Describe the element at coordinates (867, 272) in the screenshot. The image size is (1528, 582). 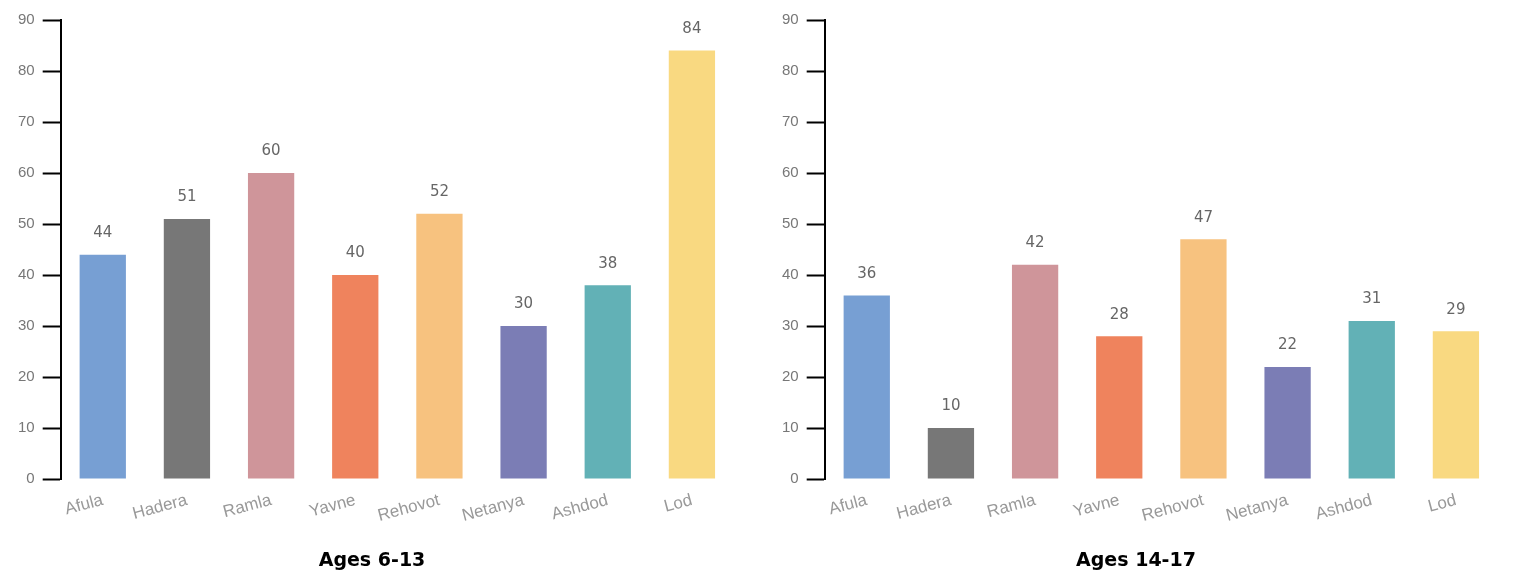
I see `data-label: 36` at that location.